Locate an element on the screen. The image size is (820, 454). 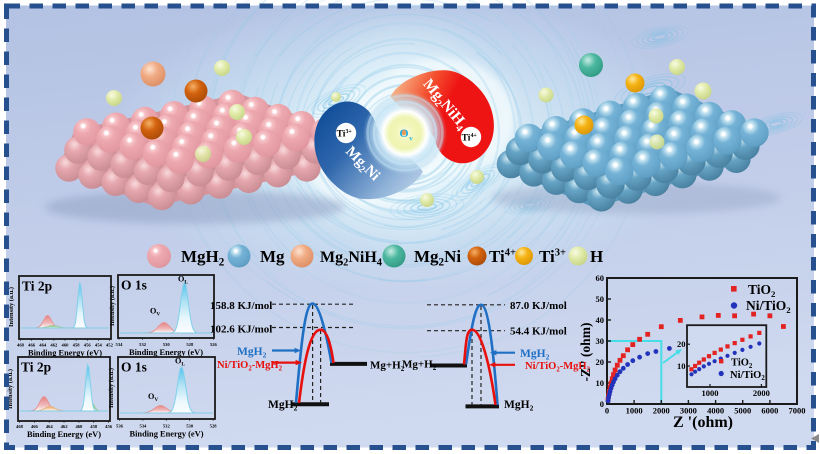
svg-text: 4000 is located at coordinates (715, 411).